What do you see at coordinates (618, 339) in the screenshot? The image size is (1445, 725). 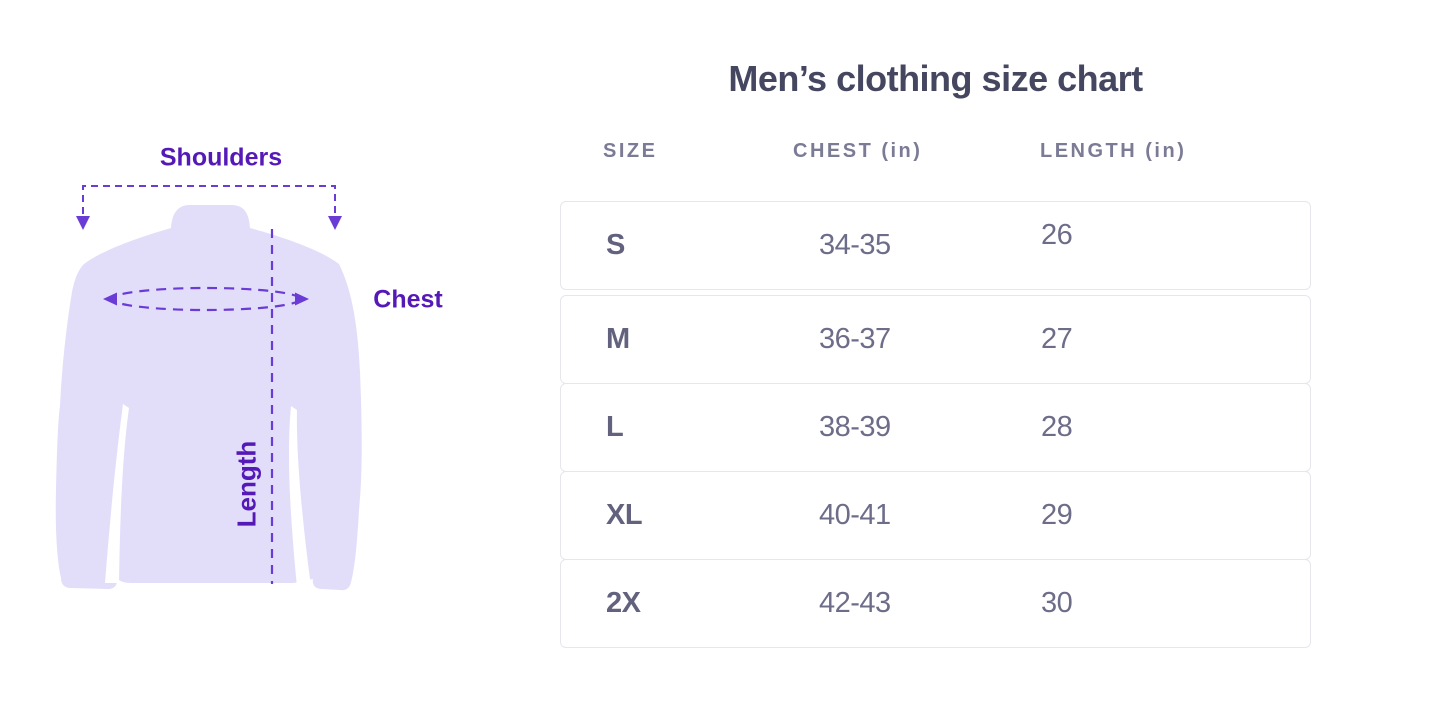 I see `size-cell: M` at bounding box center [618, 339].